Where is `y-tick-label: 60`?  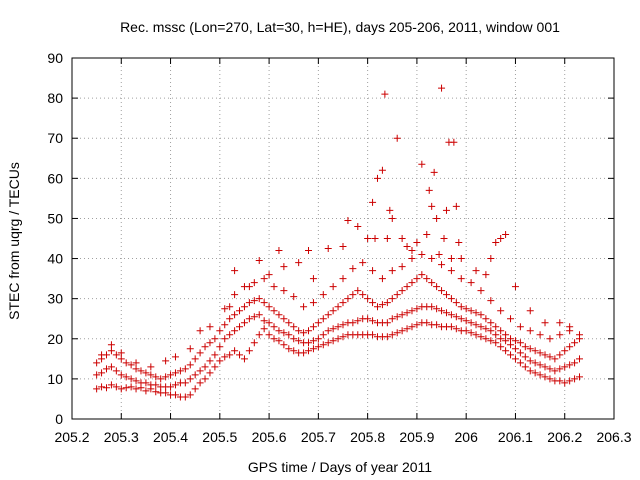
y-tick-label: 60 is located at coordinates (55, 178).